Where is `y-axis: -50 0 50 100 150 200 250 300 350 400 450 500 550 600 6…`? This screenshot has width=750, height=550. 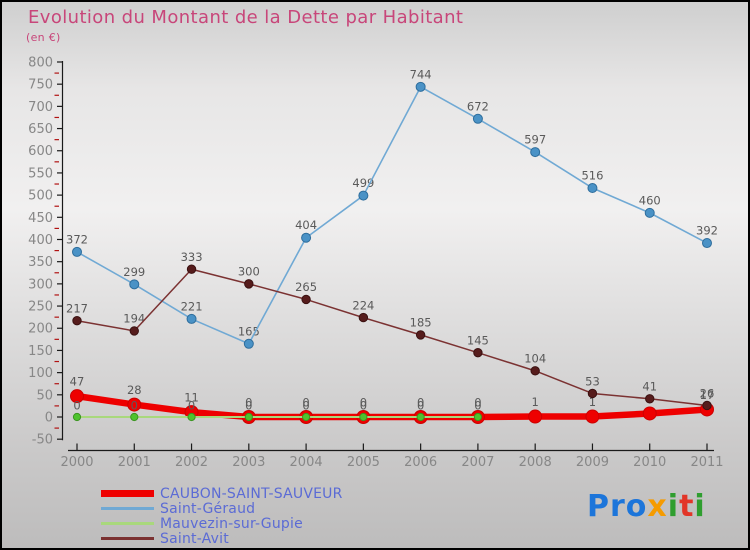
y-axis: -50 0 50 100 150 200 250 300 350 400 450 500 550 600 6… is located at coordinates (46, 251).